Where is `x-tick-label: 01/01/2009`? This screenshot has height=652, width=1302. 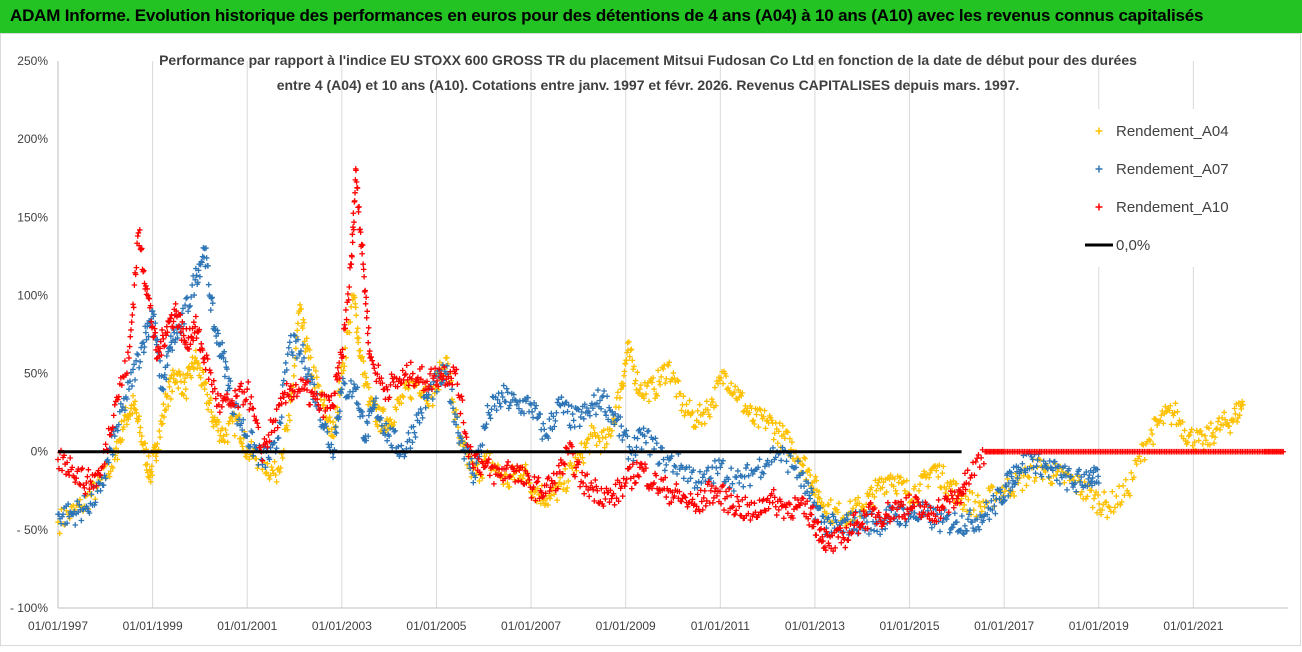
x-tick-label: 01/01/2009 is located at coordinates (626, 626).